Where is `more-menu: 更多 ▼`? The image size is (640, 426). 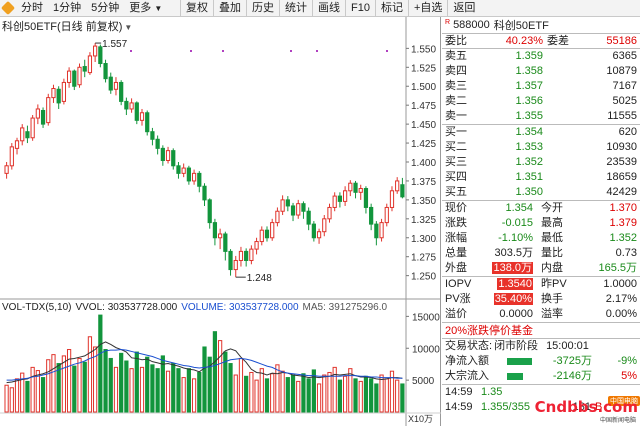
more-menu: 更多 ▼ is located at coordinates (145, 8).